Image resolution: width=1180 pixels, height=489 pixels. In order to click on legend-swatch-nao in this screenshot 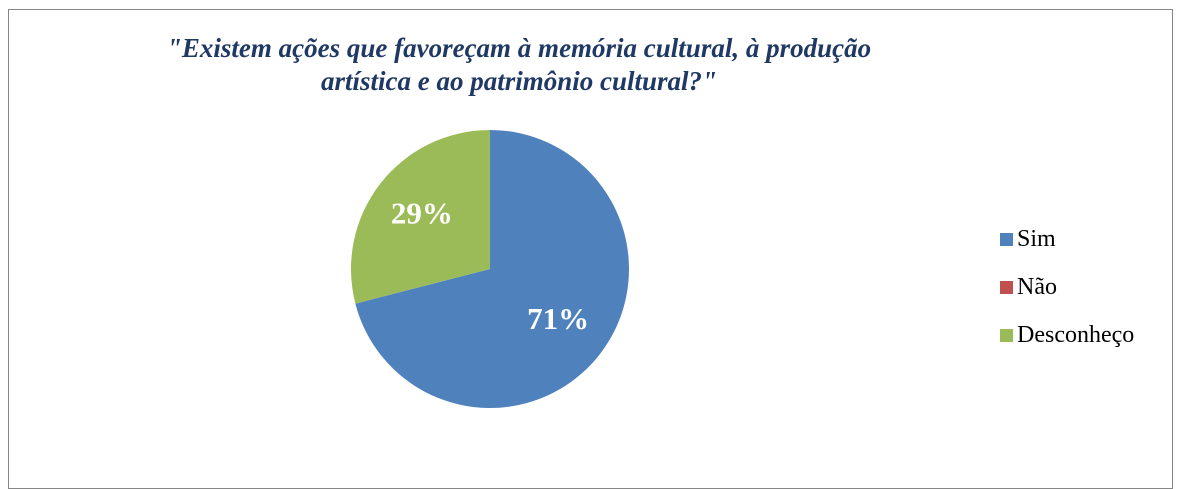, I will do `click(1006, 287)`.